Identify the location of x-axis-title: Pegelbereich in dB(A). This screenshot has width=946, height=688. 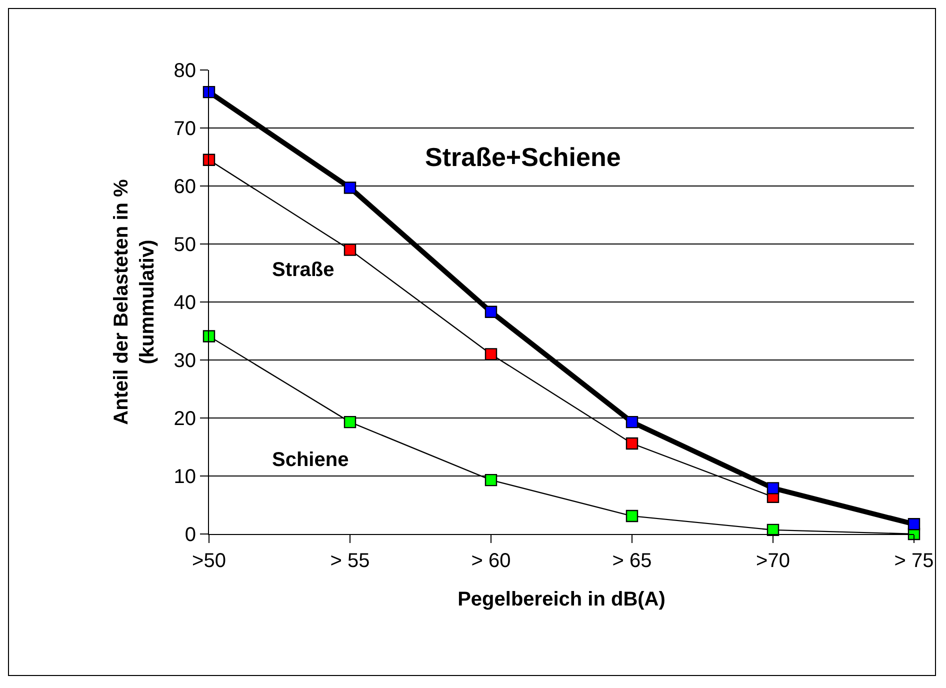
(562, 599).